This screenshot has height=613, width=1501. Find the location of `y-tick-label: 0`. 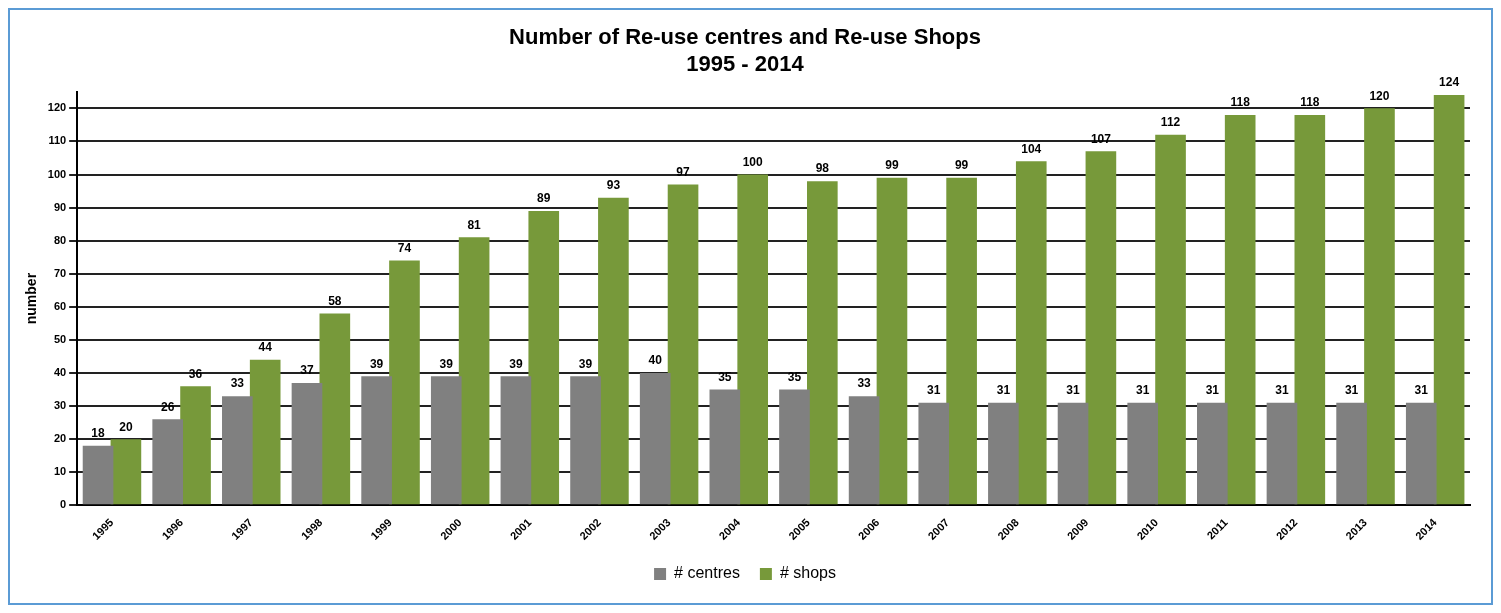

y-tick-label: 0 is located at coordinates (63, 504).